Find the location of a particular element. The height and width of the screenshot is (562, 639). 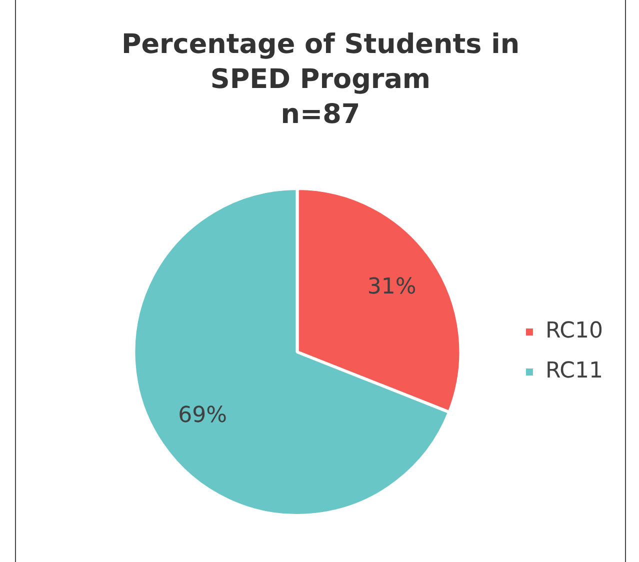

legend-label: RC11 is located at coordinates (574, 371).